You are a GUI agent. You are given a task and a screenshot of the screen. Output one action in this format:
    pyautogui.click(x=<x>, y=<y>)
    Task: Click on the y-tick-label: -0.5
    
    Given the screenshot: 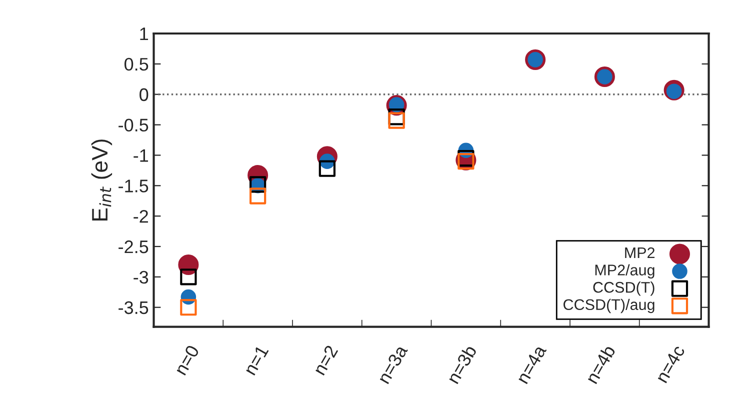 What is the action you would take?
    pyautogui.click(x=133, y=125)
    